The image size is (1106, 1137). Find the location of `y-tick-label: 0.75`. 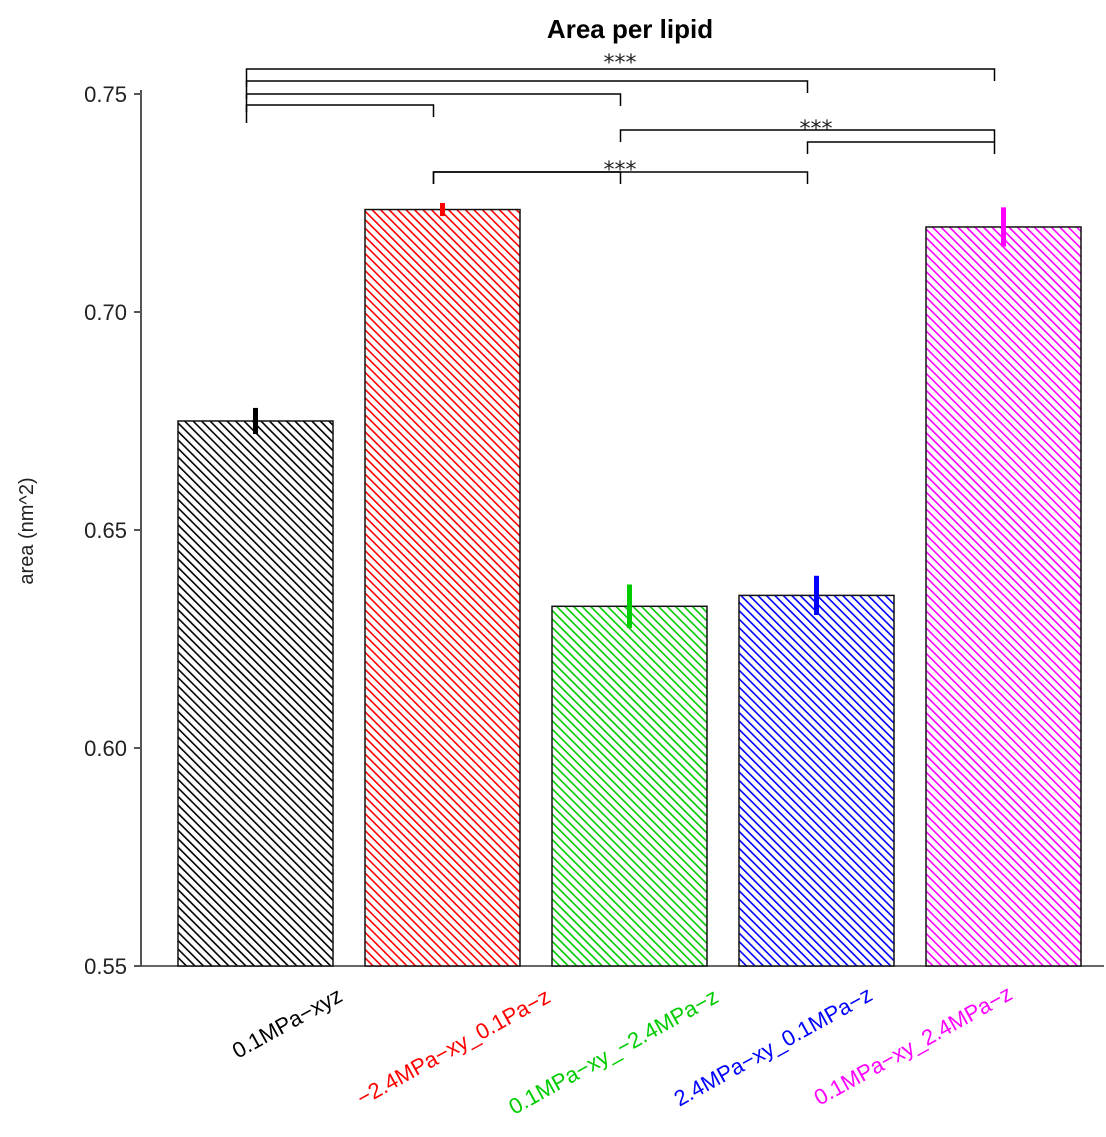

y-tick-label: 0.75 is located at coordinates (105, 94).